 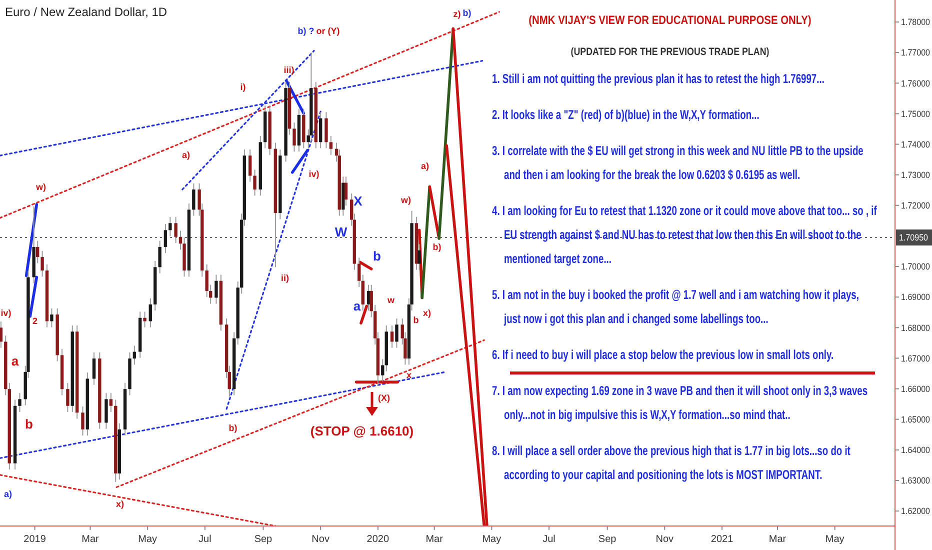 I want to click on x-tick-label: 2019, so click(x=35, y=539).